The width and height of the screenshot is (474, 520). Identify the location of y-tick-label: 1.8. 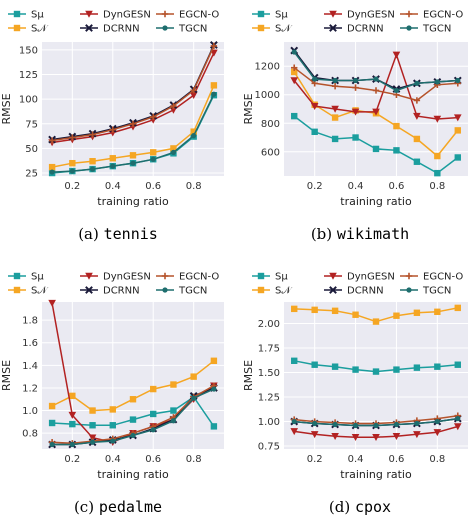
(30, 321).